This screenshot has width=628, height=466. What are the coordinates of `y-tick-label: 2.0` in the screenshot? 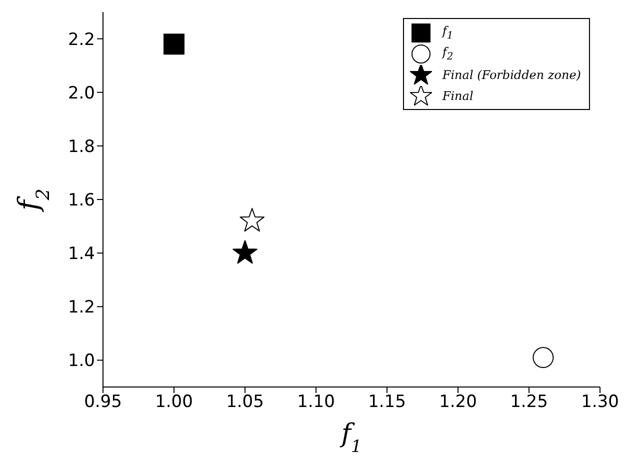 It's located at (81, 93).